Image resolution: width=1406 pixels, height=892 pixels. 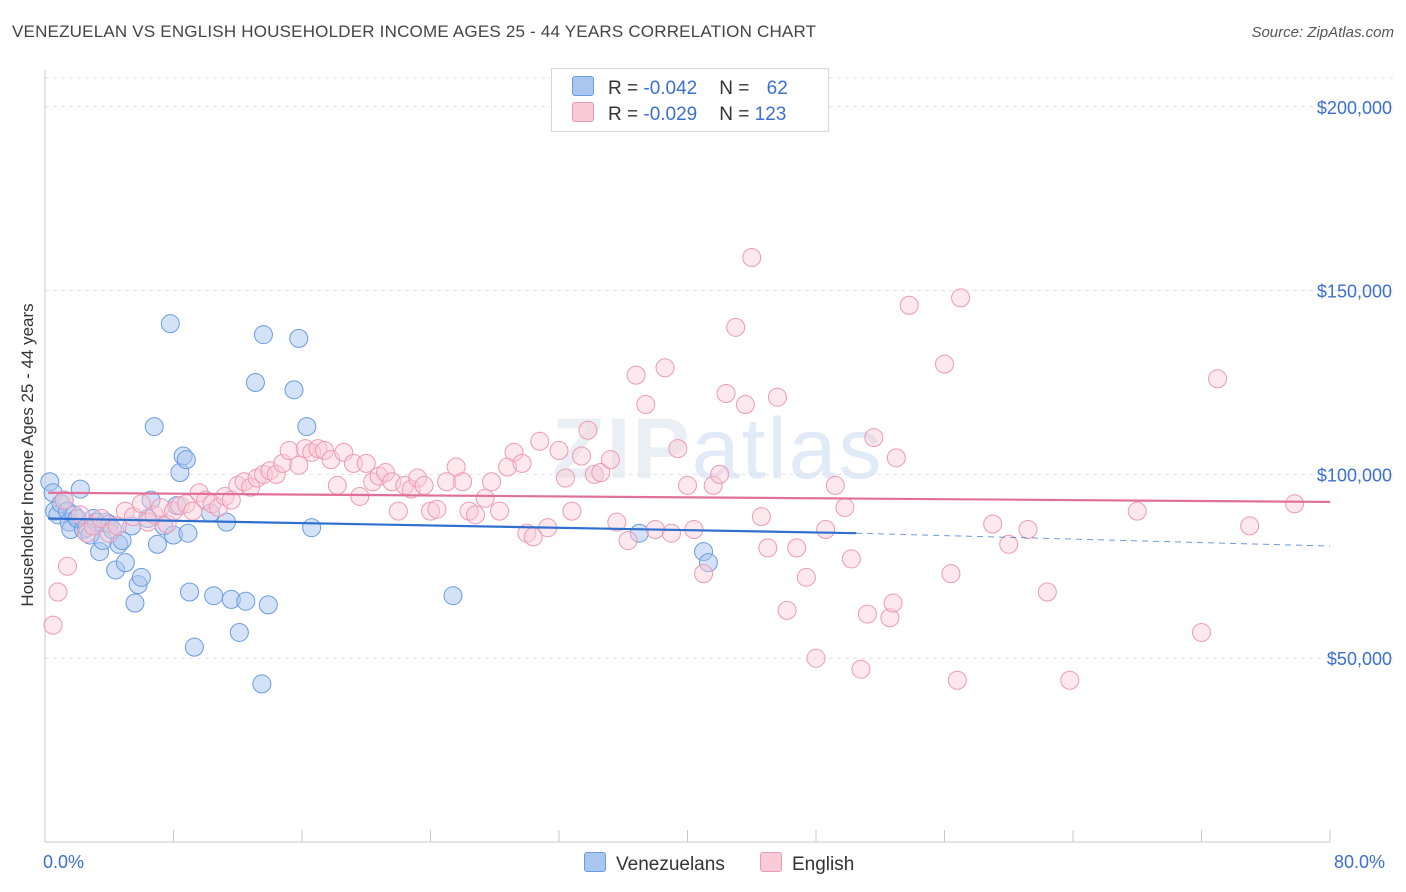 I want to click on watermark: ZIPatlas, so click(x=717, y=449).